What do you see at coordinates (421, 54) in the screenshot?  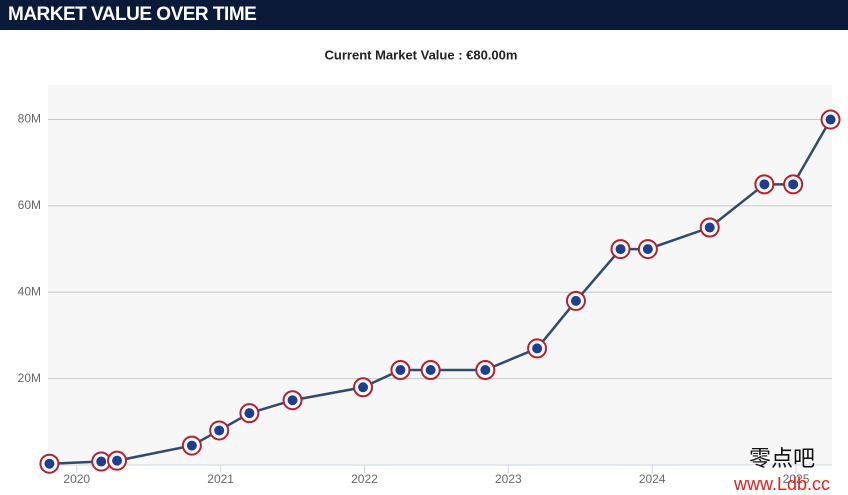 I see `chart-subtitle: Current Market Value : €80.00m` at bounding box center [421, 54].